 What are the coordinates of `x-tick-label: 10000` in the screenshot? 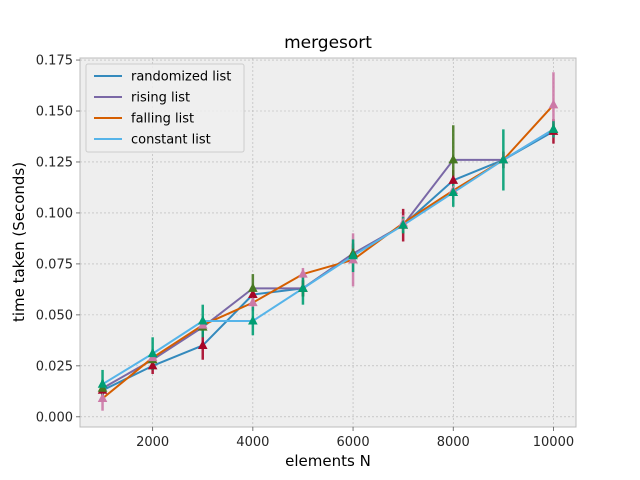 It's located at (553, 442).